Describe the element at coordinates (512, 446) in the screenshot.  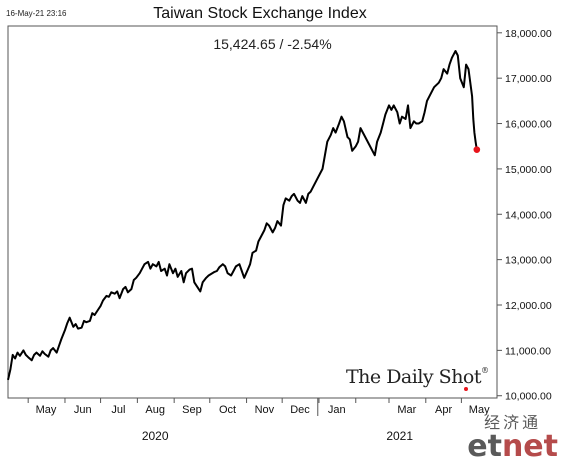
I see `watermark-latin: etnet` at that location.